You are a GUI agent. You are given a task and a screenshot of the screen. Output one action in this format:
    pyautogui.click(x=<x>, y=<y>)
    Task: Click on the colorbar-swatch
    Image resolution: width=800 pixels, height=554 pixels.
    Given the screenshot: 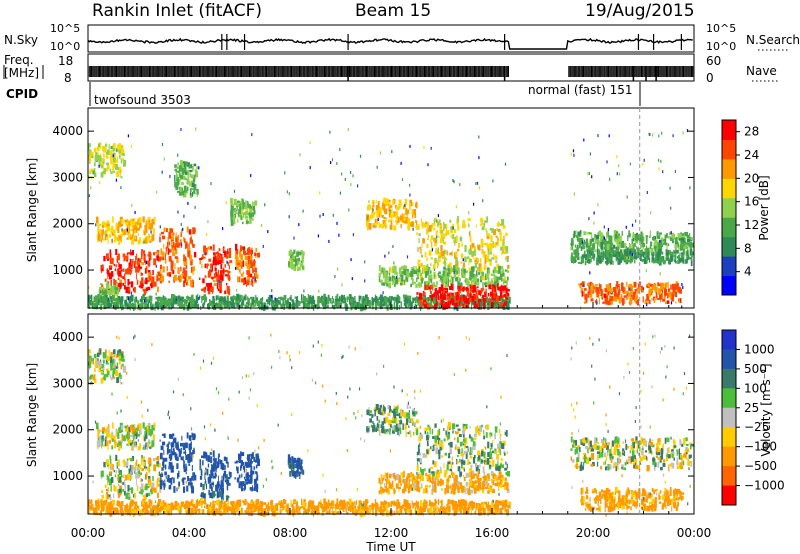 What is the action you would take?
    pyautogui.click(x=729, y=227)
    